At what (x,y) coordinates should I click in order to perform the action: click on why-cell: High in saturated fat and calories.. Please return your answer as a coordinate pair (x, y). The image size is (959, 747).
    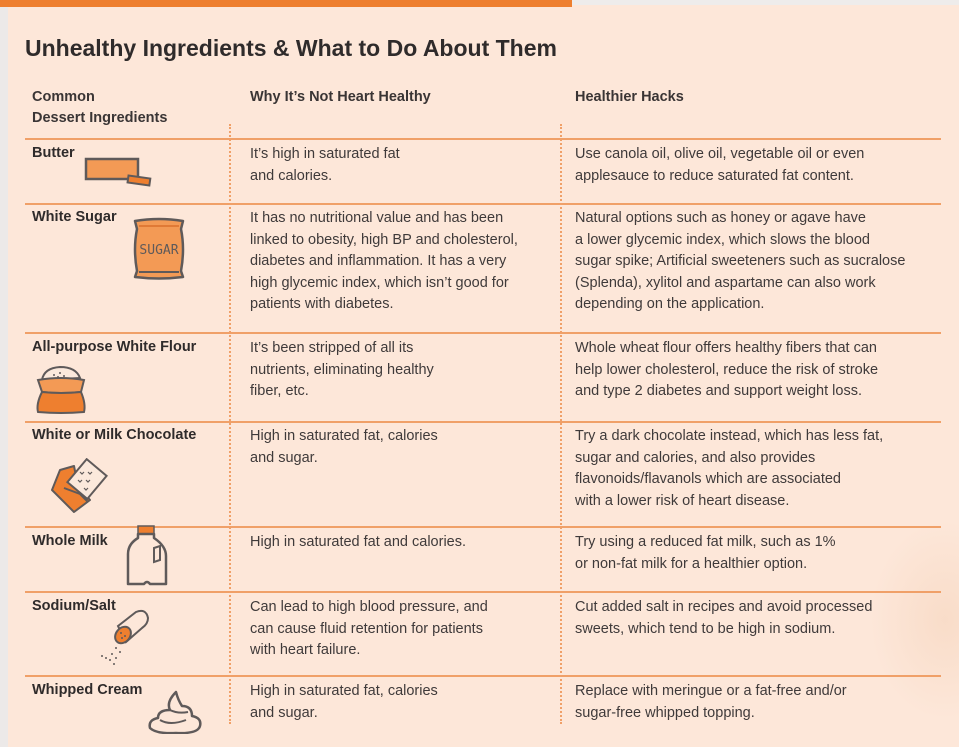
    Looking at the image, I should click on (358, 542).